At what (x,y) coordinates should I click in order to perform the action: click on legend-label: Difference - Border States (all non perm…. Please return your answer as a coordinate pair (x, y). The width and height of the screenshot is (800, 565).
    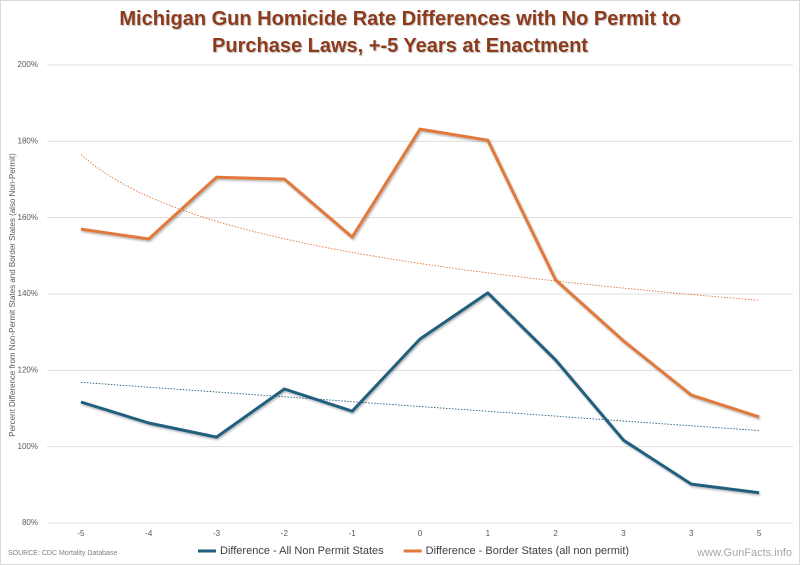
    Looking at the image, I should click on (527, 551).